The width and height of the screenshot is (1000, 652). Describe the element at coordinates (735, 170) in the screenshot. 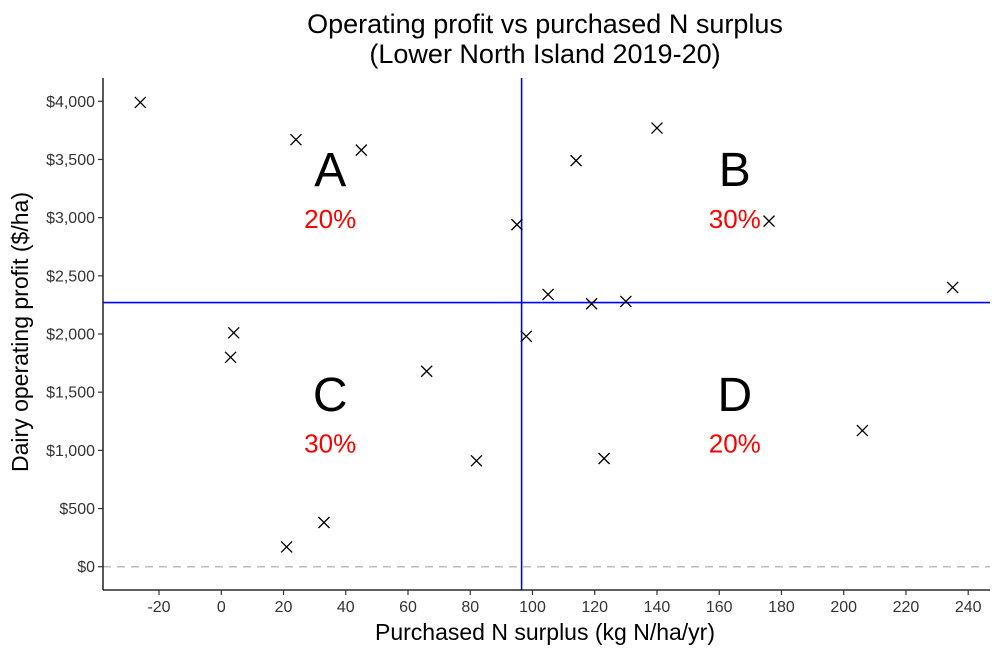

I see `quadrant-letter: B` at that location.